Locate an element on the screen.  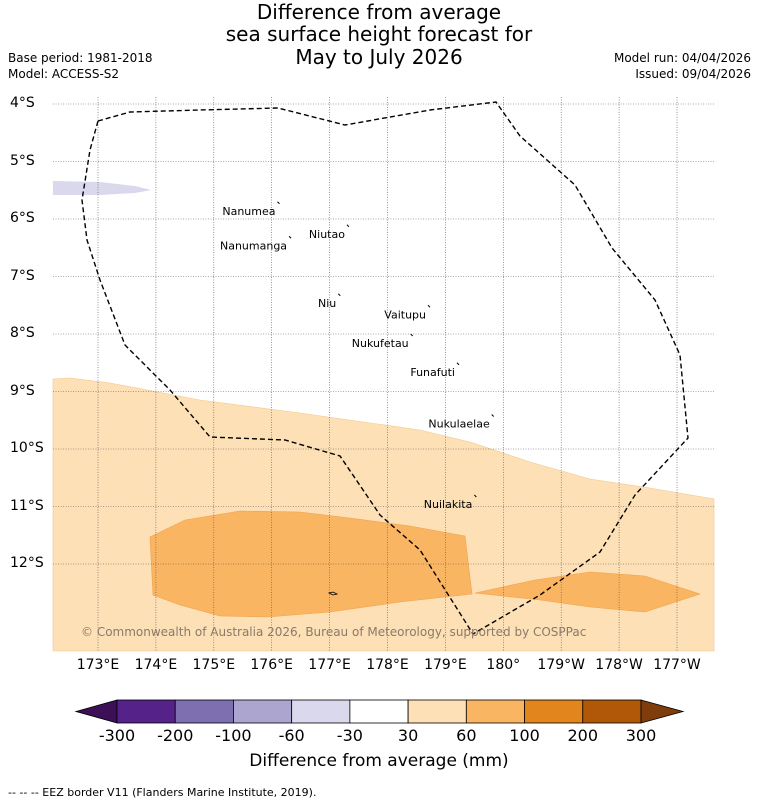
island-label: Nukulaelae is located at coordinates (459, 424).